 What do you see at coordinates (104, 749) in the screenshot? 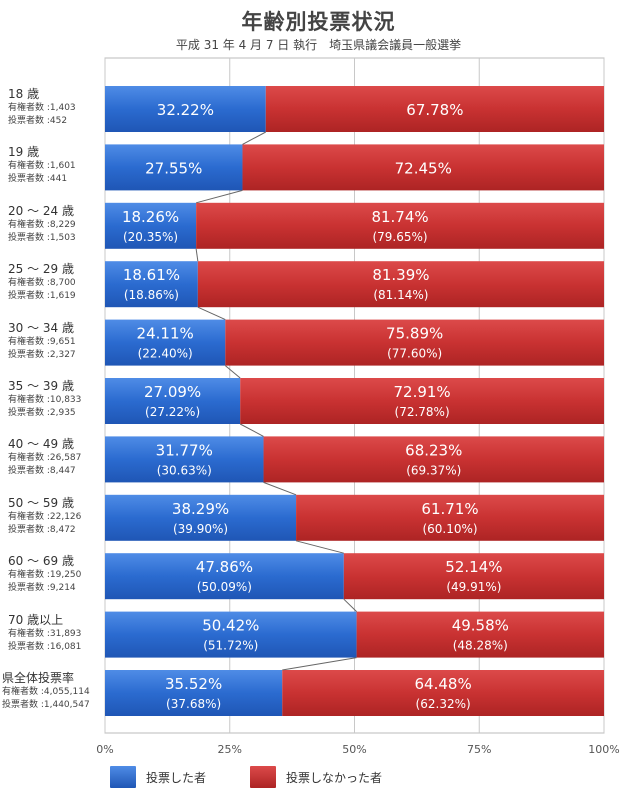
I see `x-tick-label: 0%` at bounding box center [104, 749].